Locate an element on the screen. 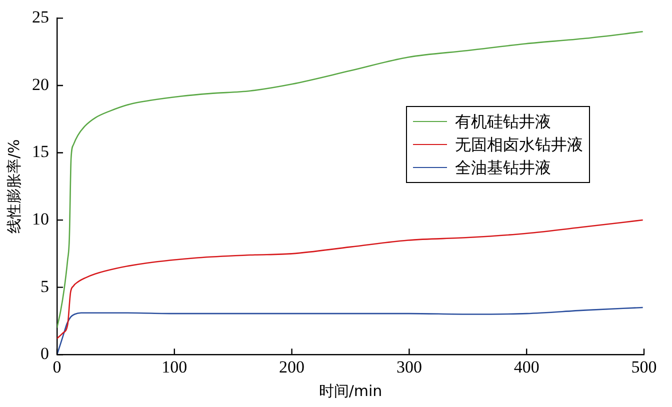 Image resolution: width=672 pixels, height=407 pixels. x-tick-label: 500 is located at coordinates (644, 366).